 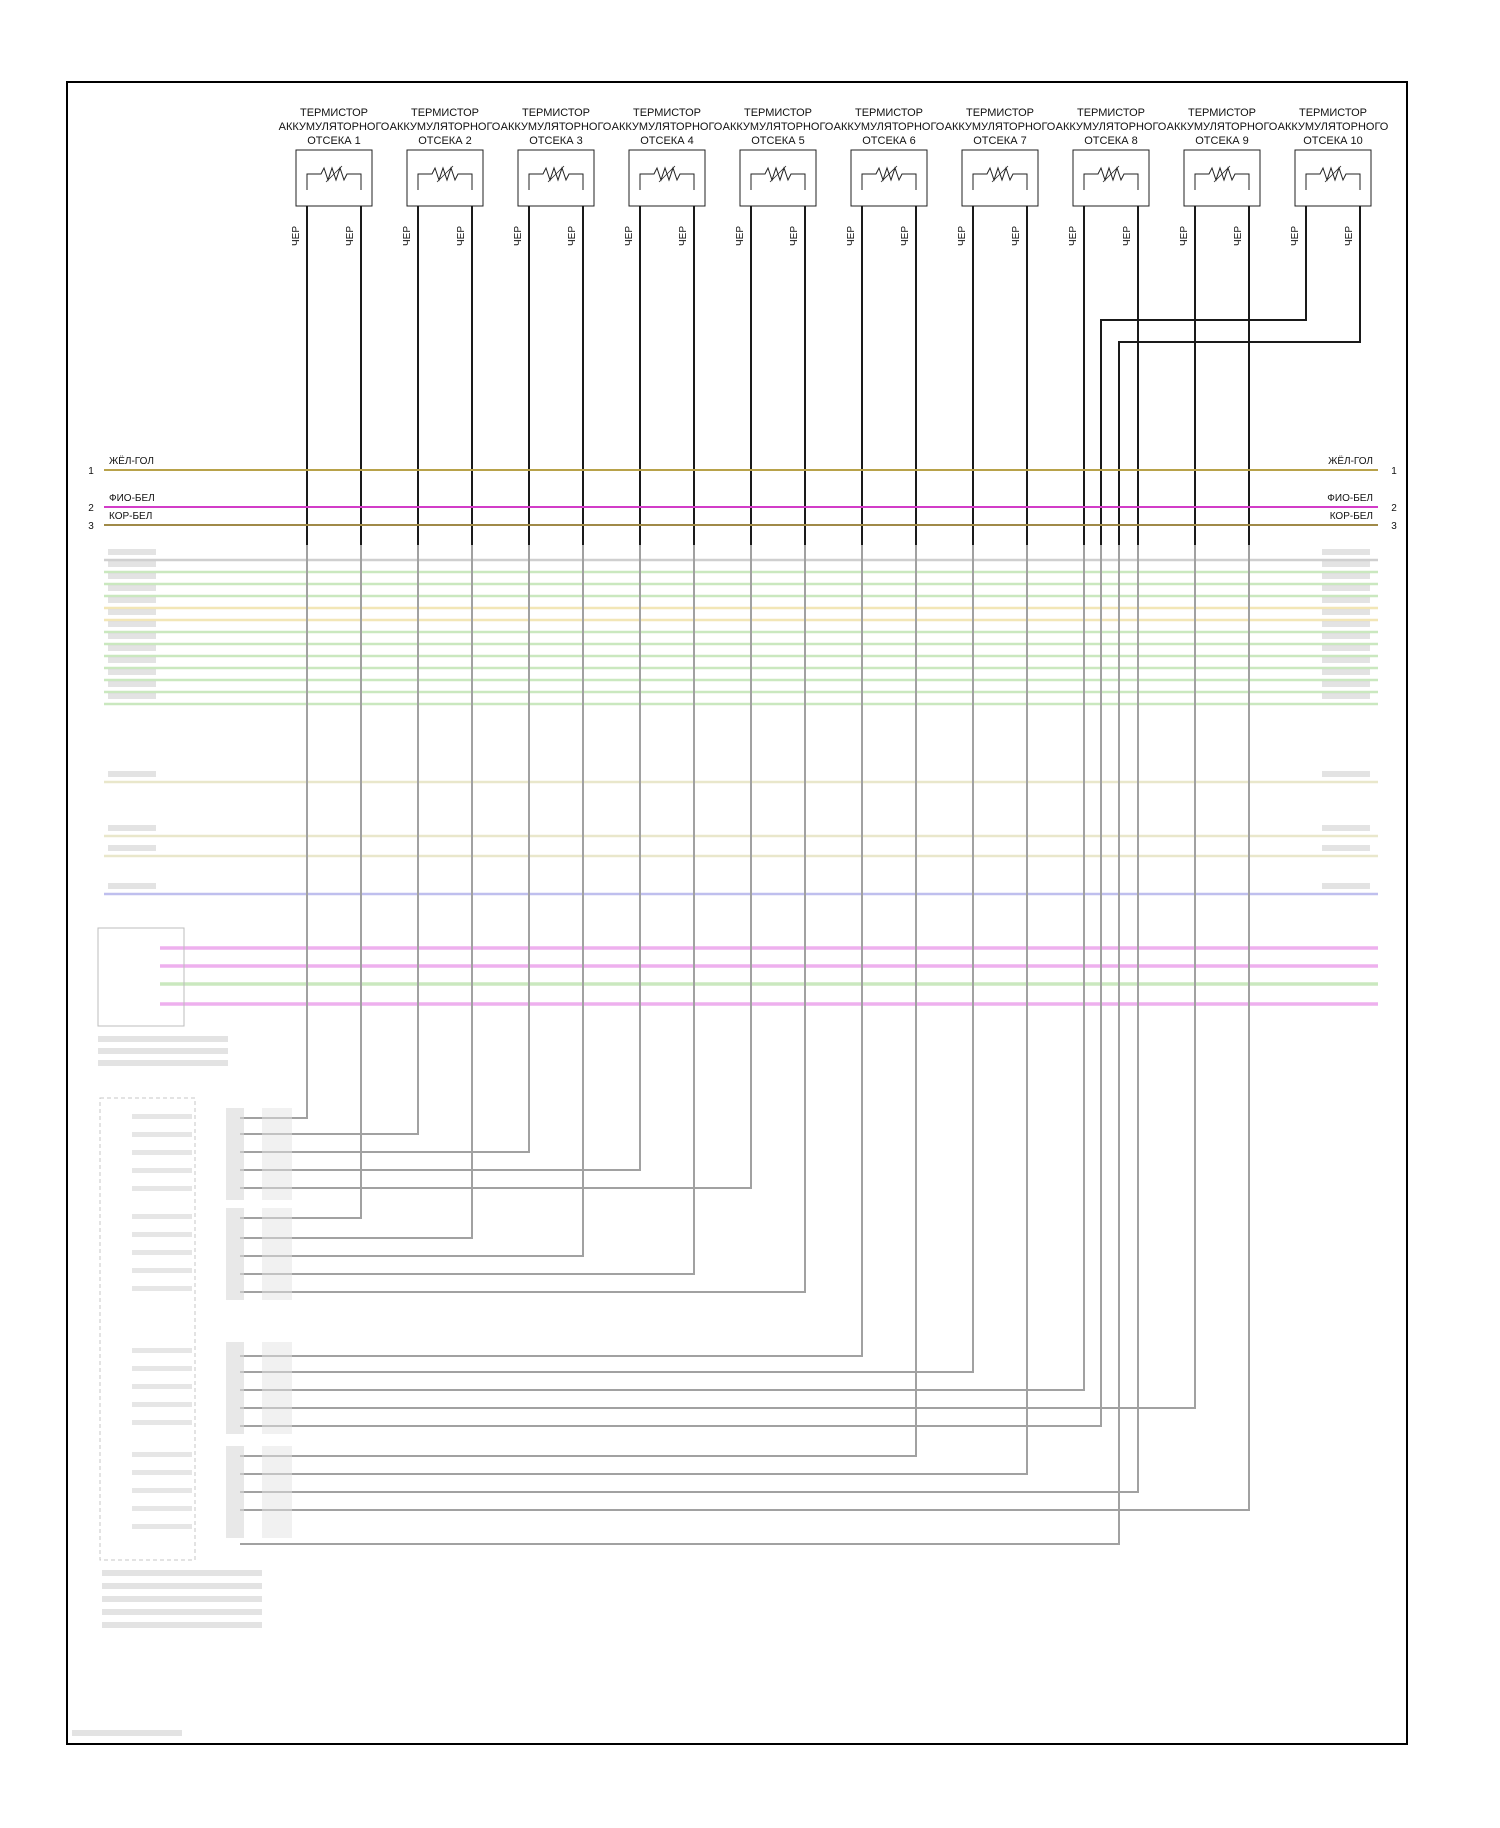 I want to click on thermistor-8: ТЕРМИСТОР АККУМУЛЯТОРНОГО ОТСЕКА 8 ЧЕР ЧЕР, so click(x=1111, y=326).